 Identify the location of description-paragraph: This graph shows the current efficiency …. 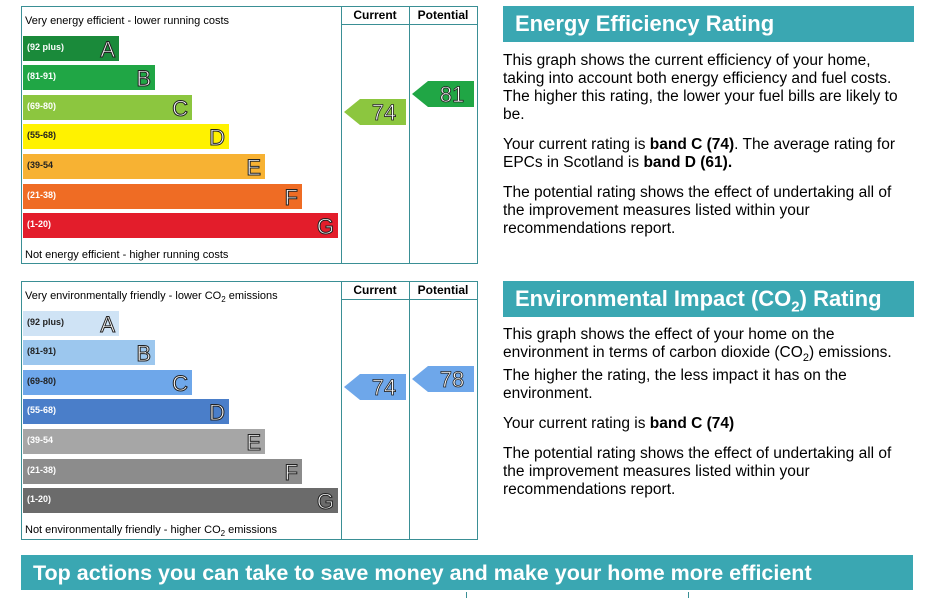
(700, 87).